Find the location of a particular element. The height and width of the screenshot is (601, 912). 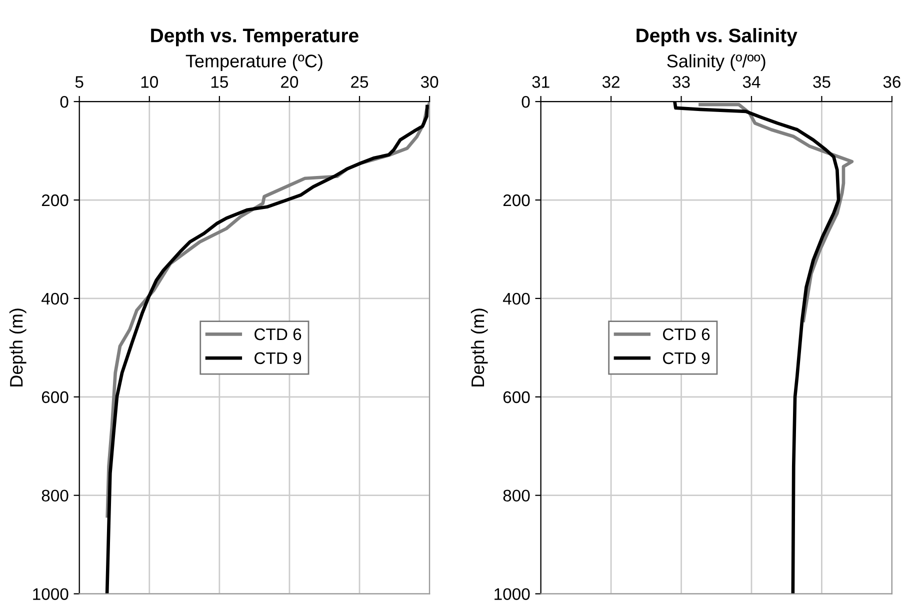

line-series is located at coordinates (776, 212).